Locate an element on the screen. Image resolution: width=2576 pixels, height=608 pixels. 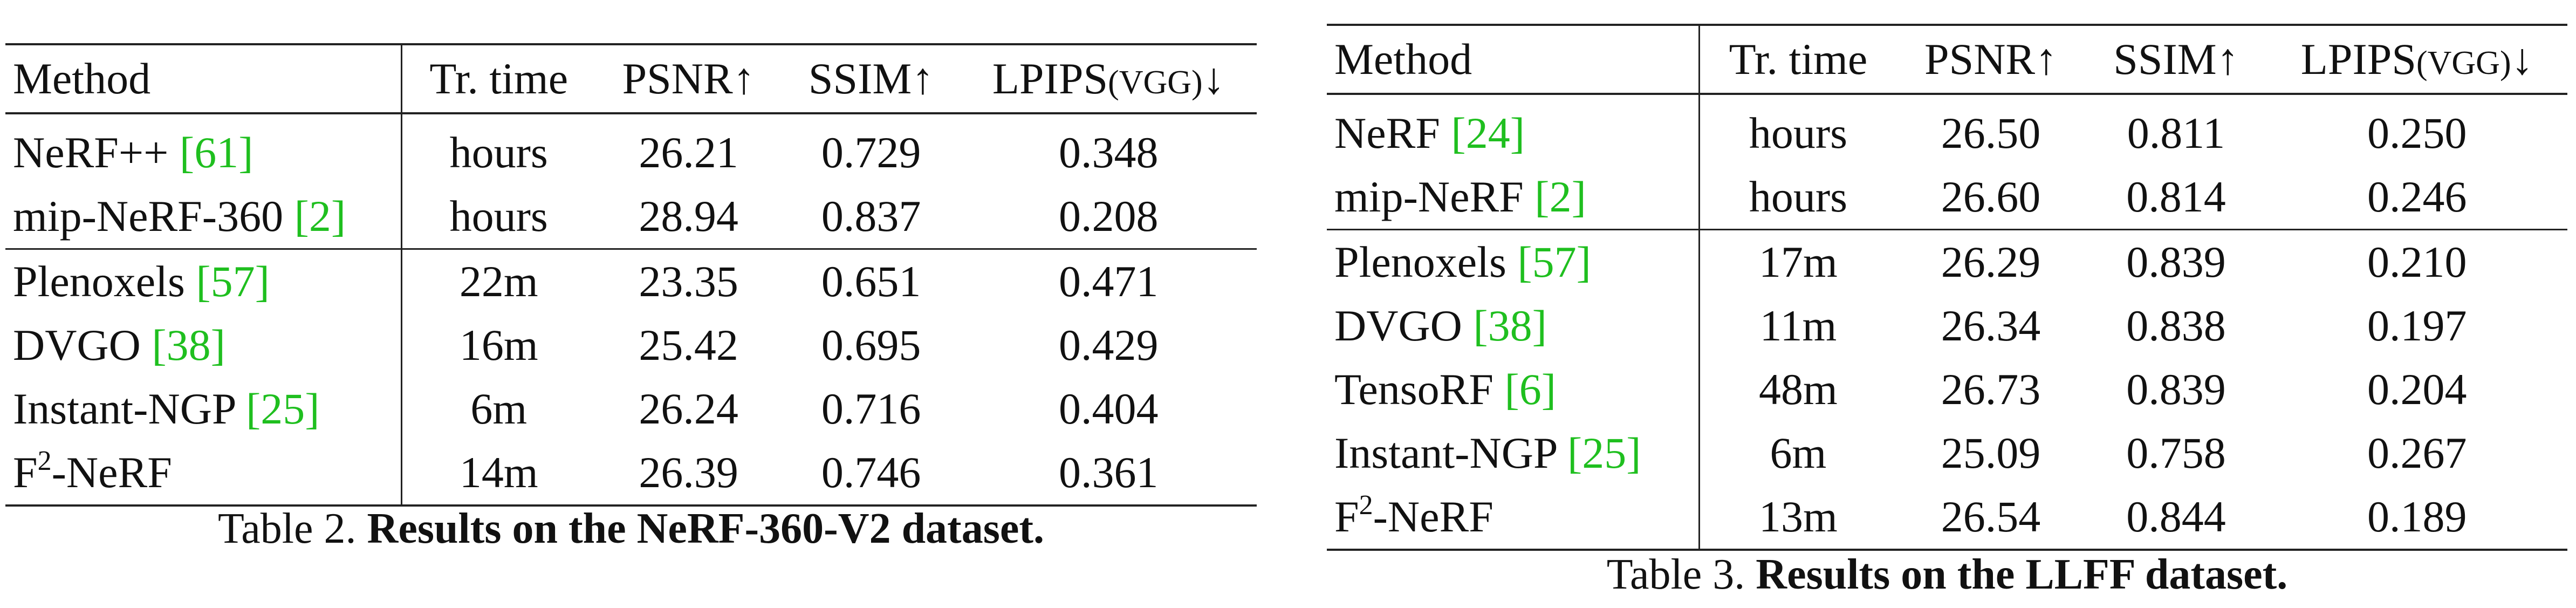
table-row: mip-NeRF [2] hours 26.60 0.814 0.246 is located at coordinates (1947, 197).